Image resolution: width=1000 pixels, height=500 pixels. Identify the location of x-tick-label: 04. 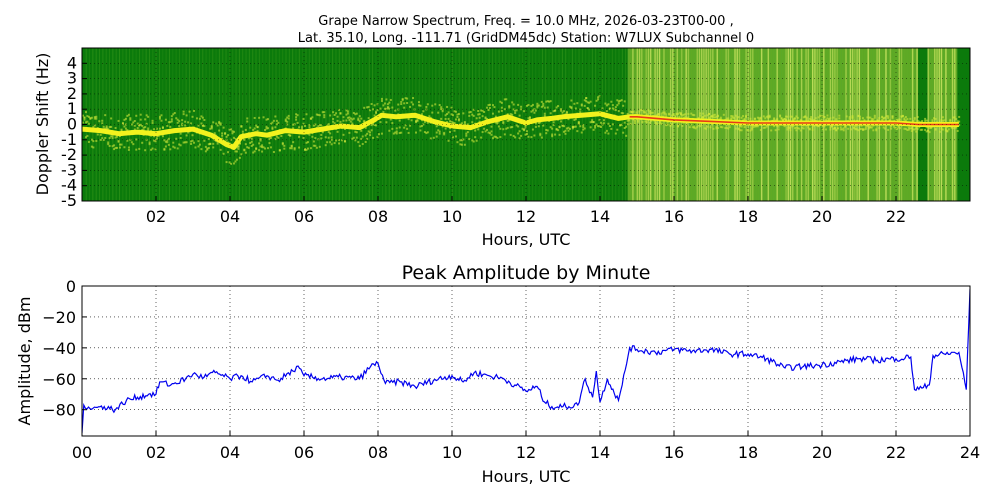
(230, 452).